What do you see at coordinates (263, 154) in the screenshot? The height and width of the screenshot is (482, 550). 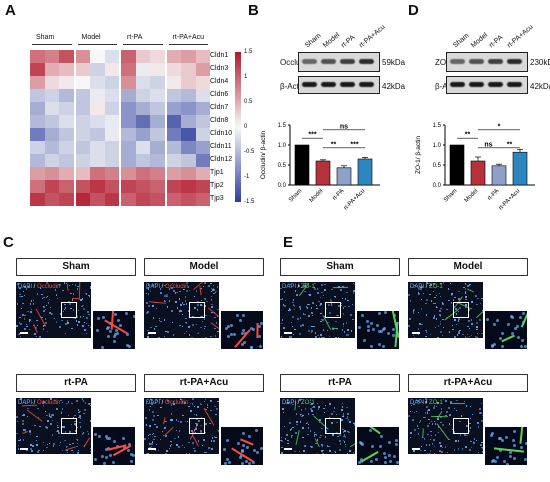 I see `y-axis-label: Occludin/ β-actin` at bounding box center [263, 154].